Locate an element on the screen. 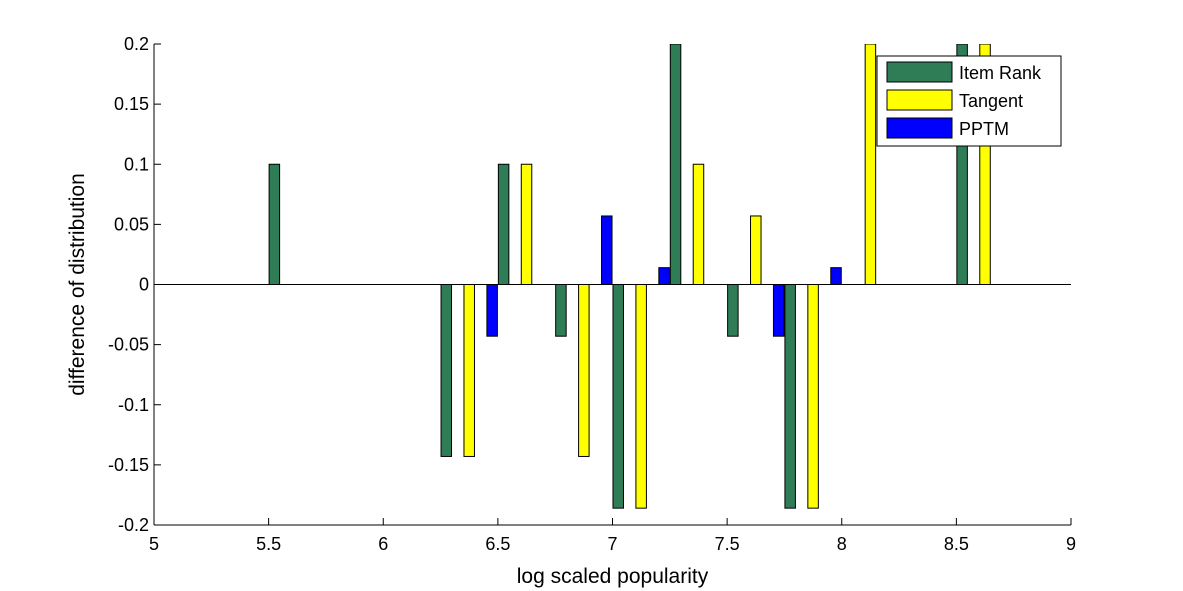 The width and height of the screenshot is (1183, 591). y-tick-label: -0.1 is located at coordinates (133, 405).